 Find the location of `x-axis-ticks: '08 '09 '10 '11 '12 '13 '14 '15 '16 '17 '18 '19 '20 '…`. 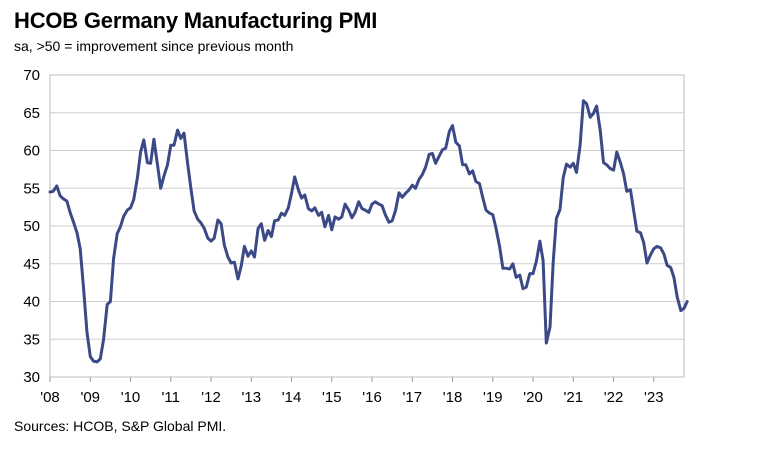

x-axis-ticks: '08 '09 '10 '11 '12 '13 '14 '15 '16 '17 '18 '19 '20 '… is located at coordinates (352, 391).